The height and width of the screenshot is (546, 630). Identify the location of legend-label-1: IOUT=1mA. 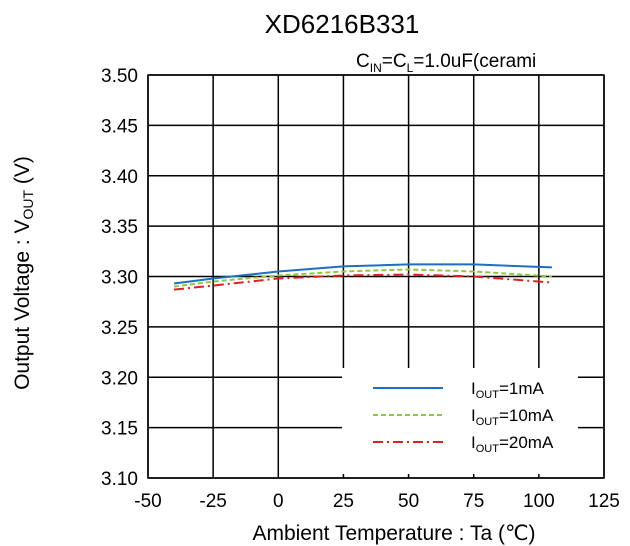
(508, 390).